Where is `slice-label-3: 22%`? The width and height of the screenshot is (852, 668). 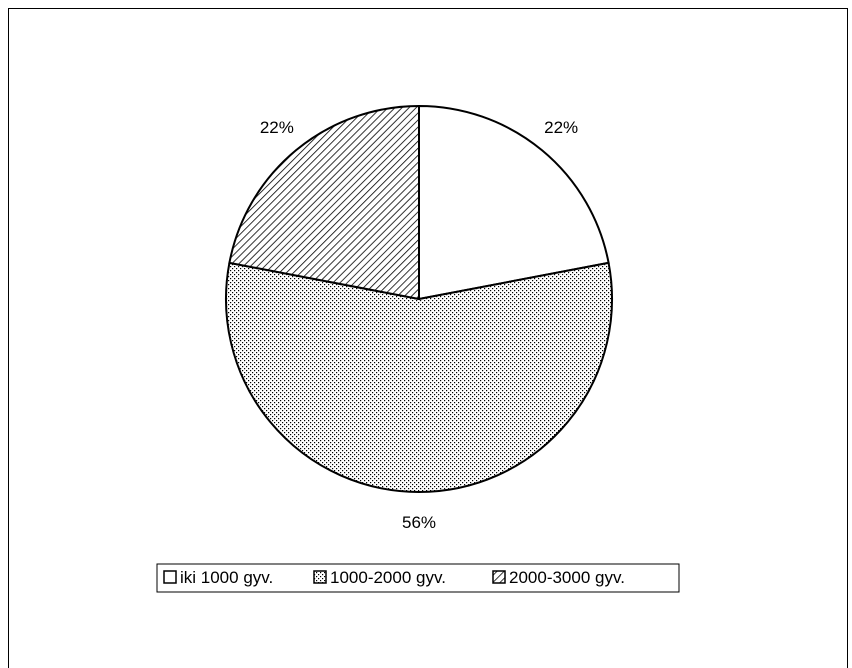
slice-label-3: 22% is located at coordinates (277, 127).